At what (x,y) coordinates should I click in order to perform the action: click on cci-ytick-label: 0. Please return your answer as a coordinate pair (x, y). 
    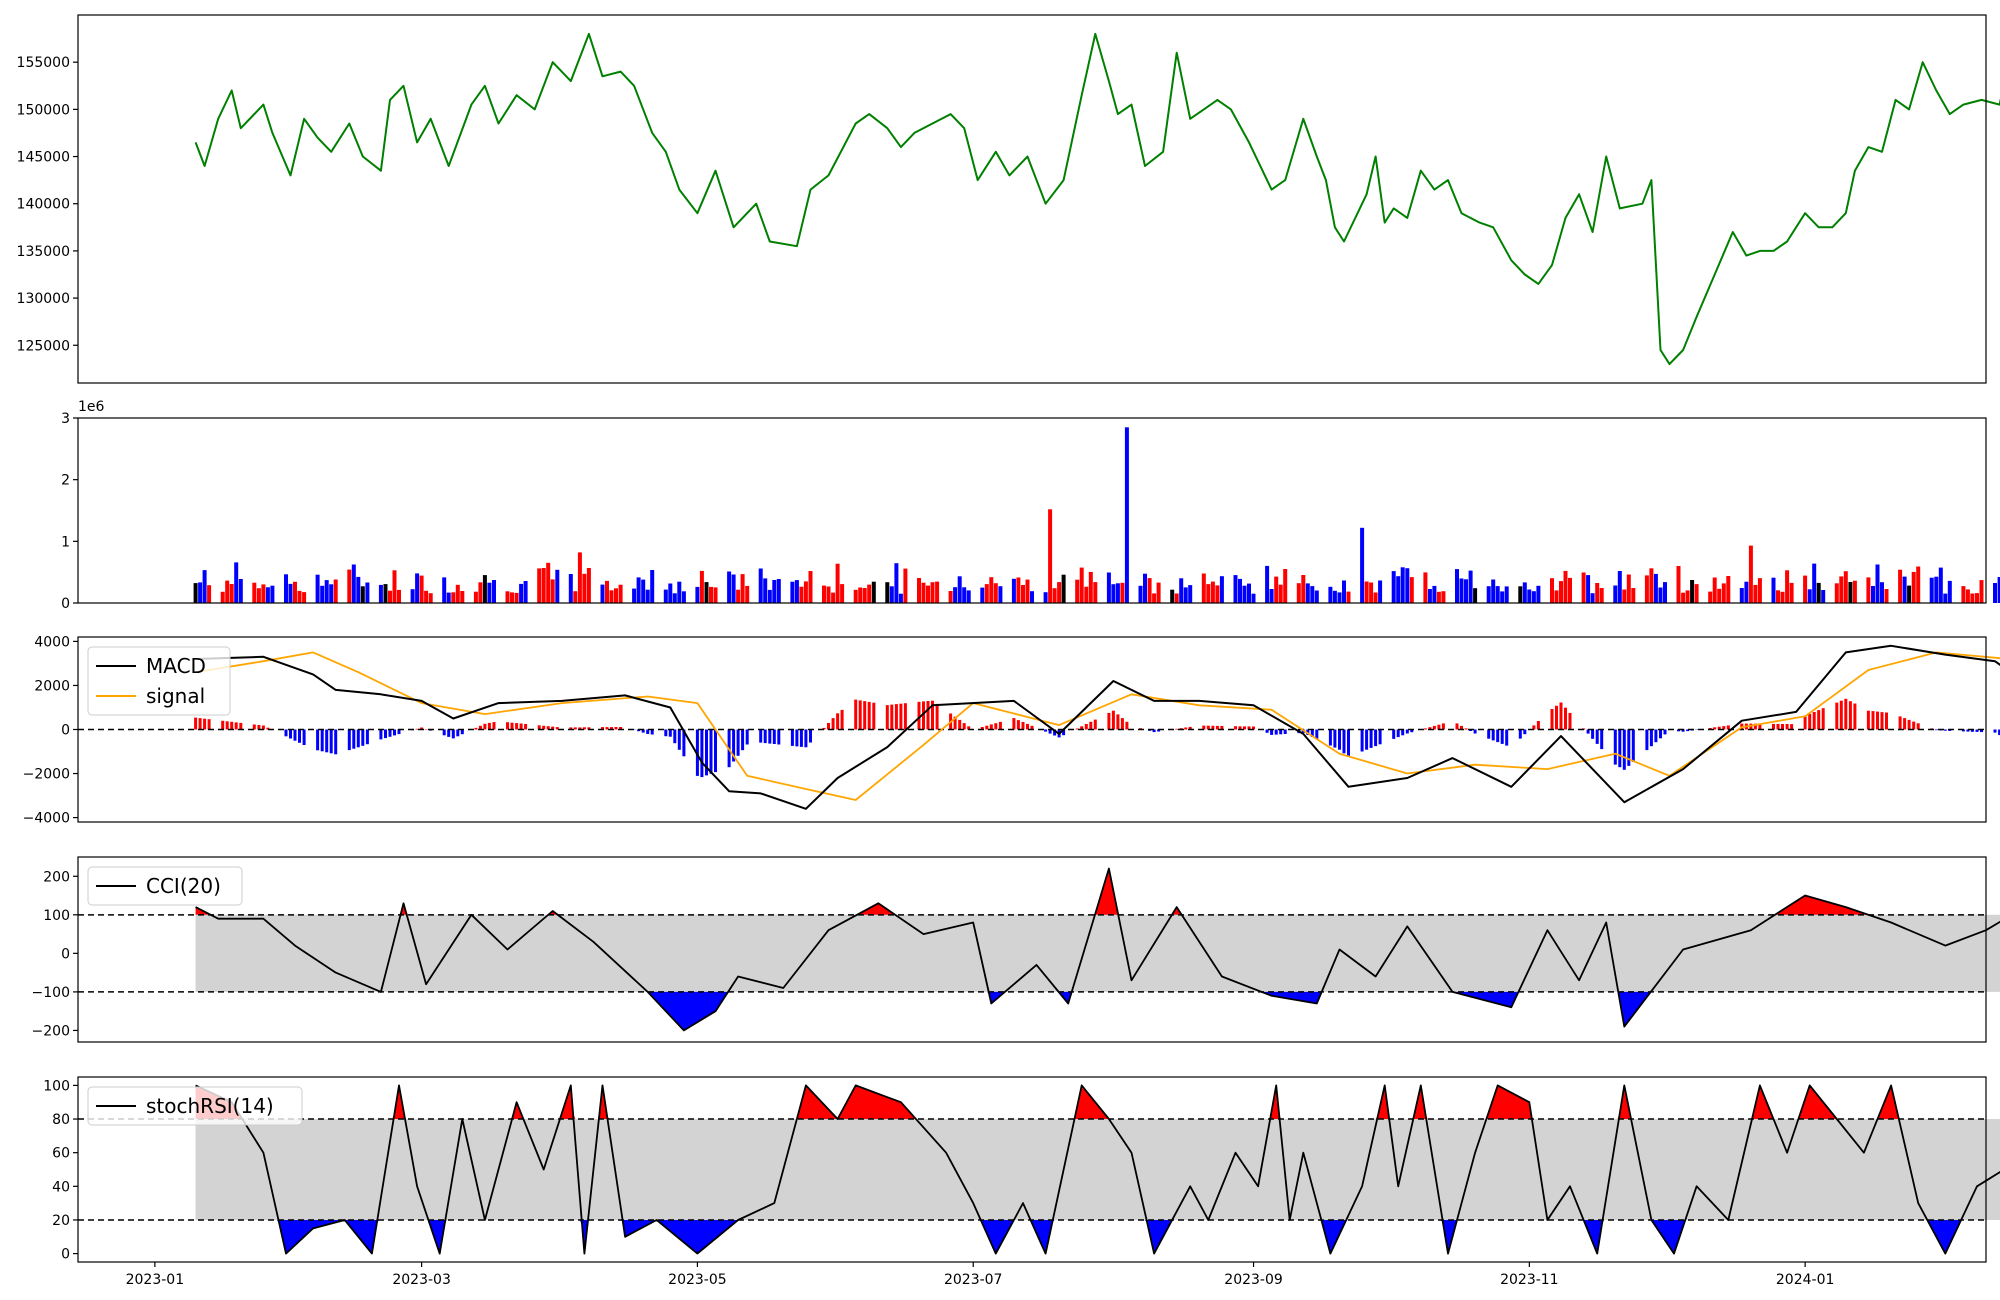
    Looking at the image, I should click on (65, 954).